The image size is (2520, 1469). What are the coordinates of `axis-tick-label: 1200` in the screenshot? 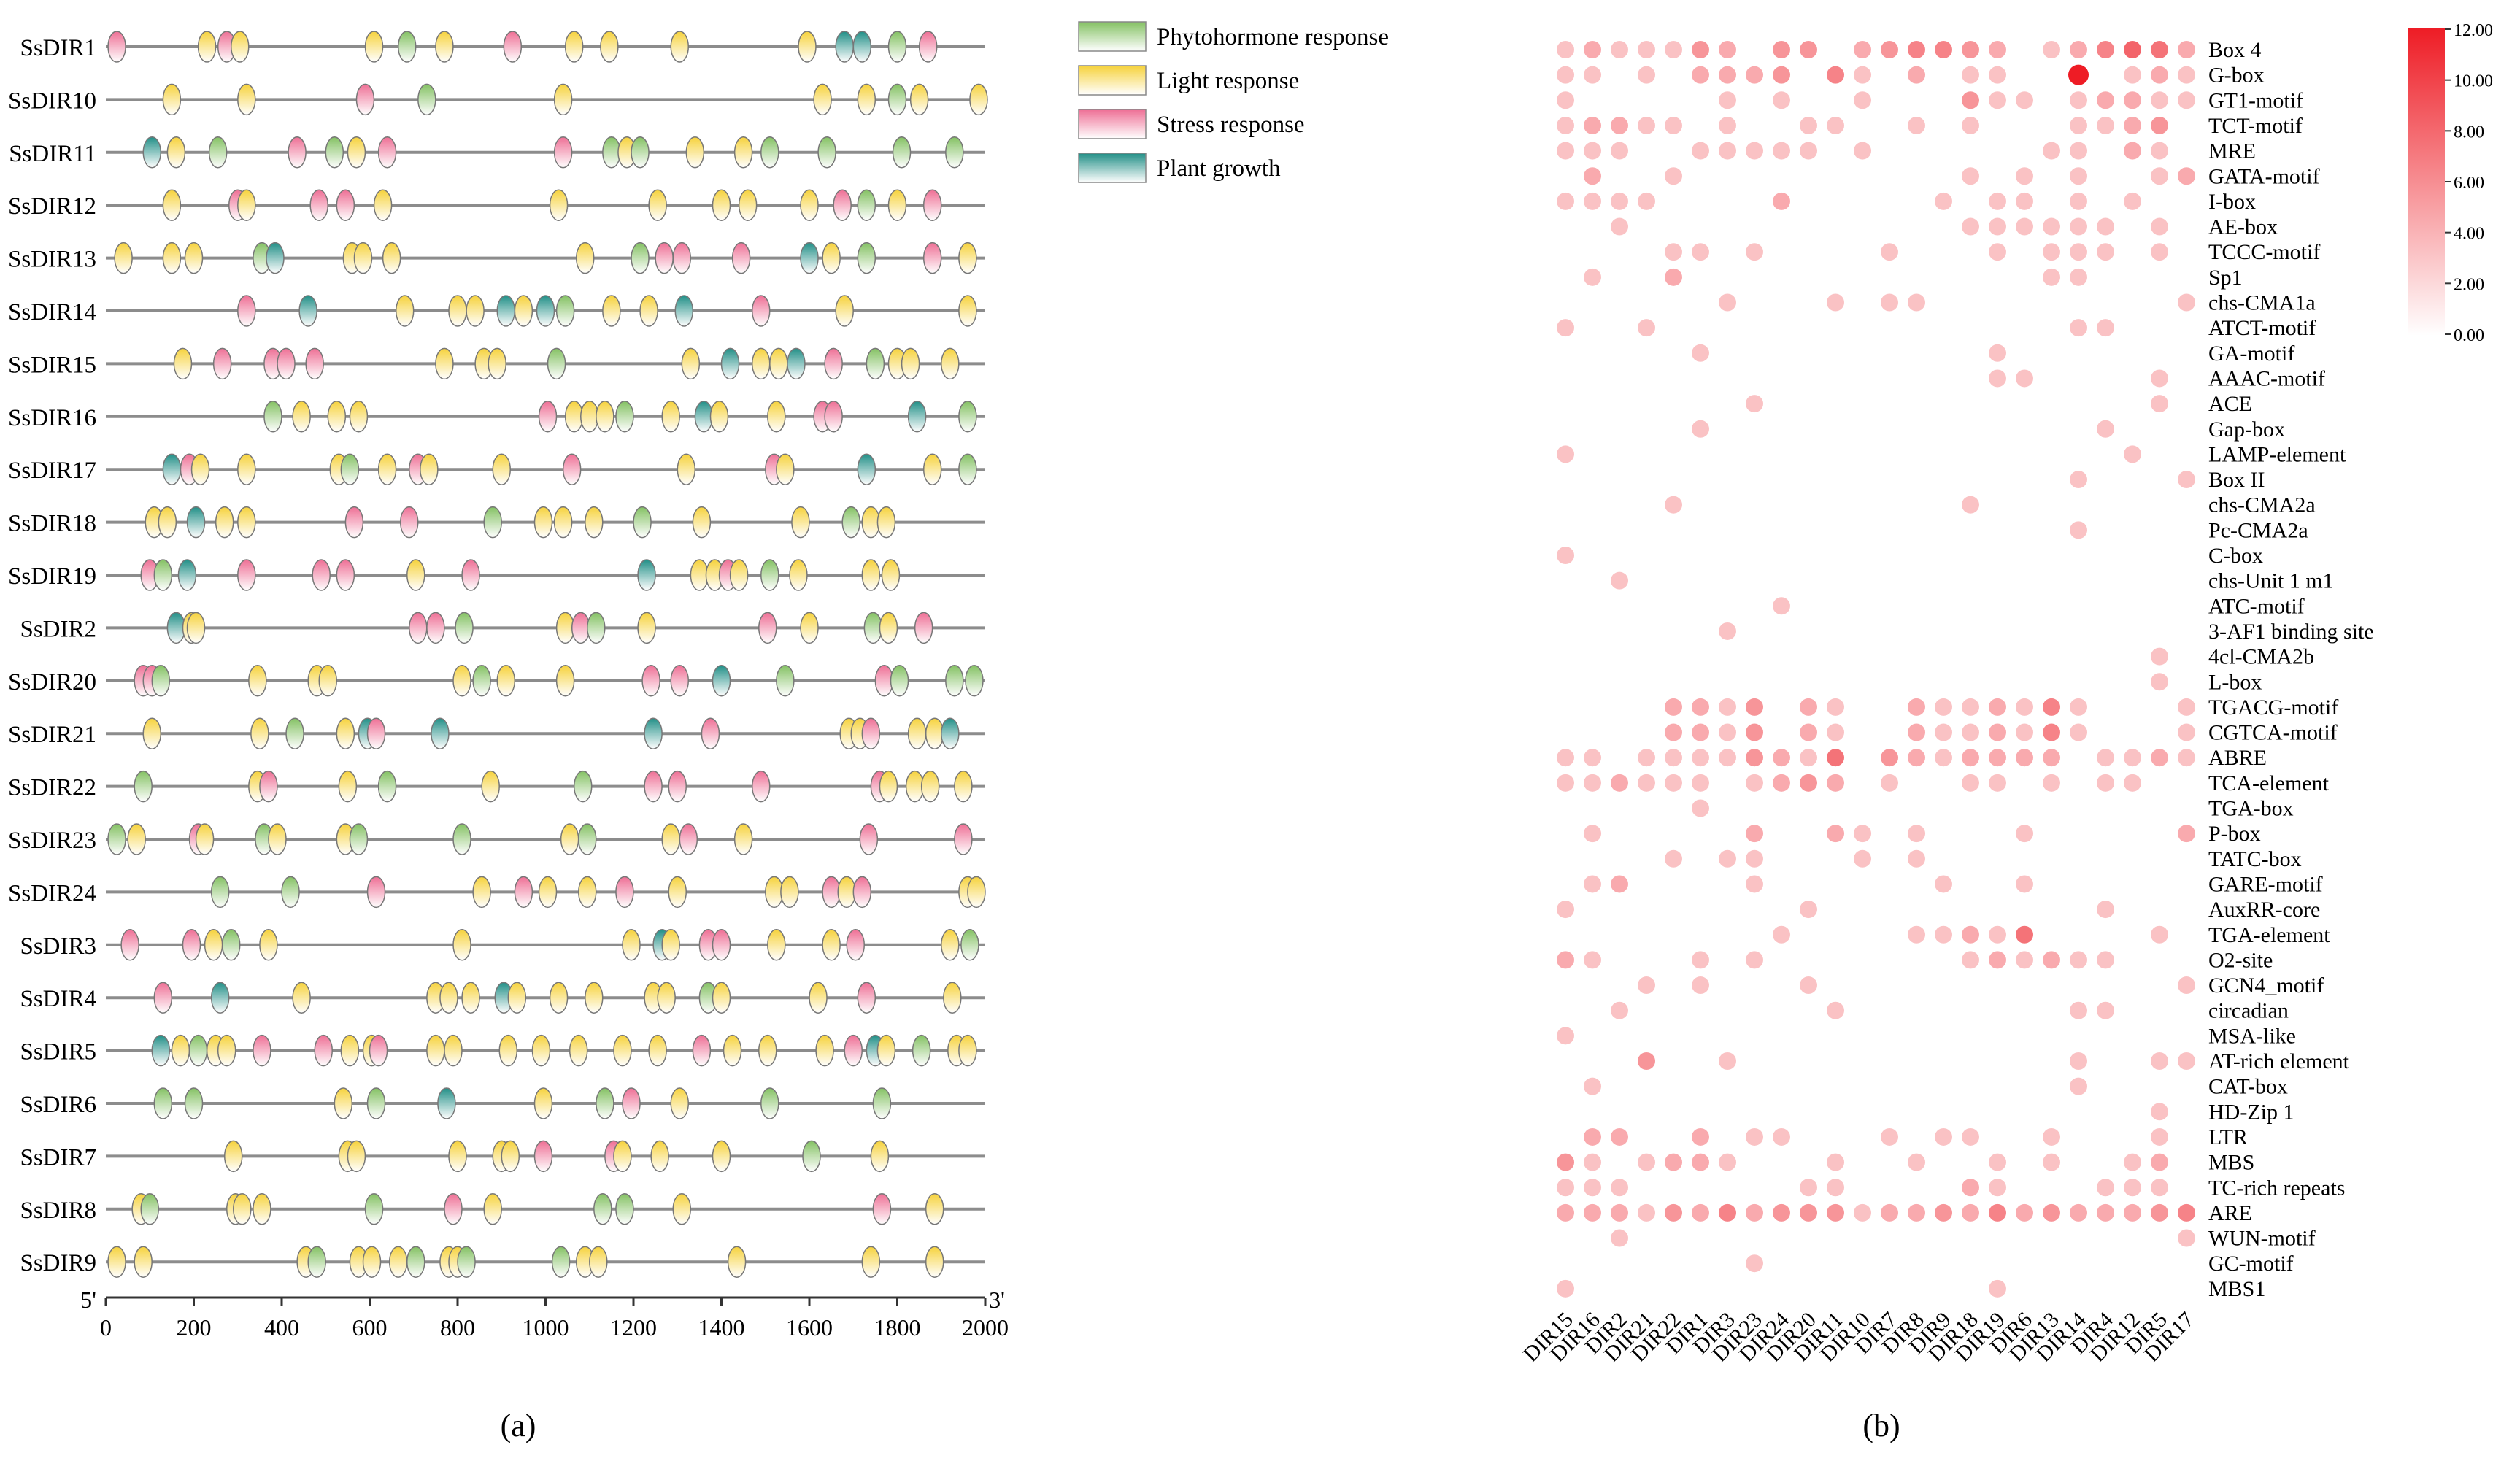 It's located at (633, 1327).